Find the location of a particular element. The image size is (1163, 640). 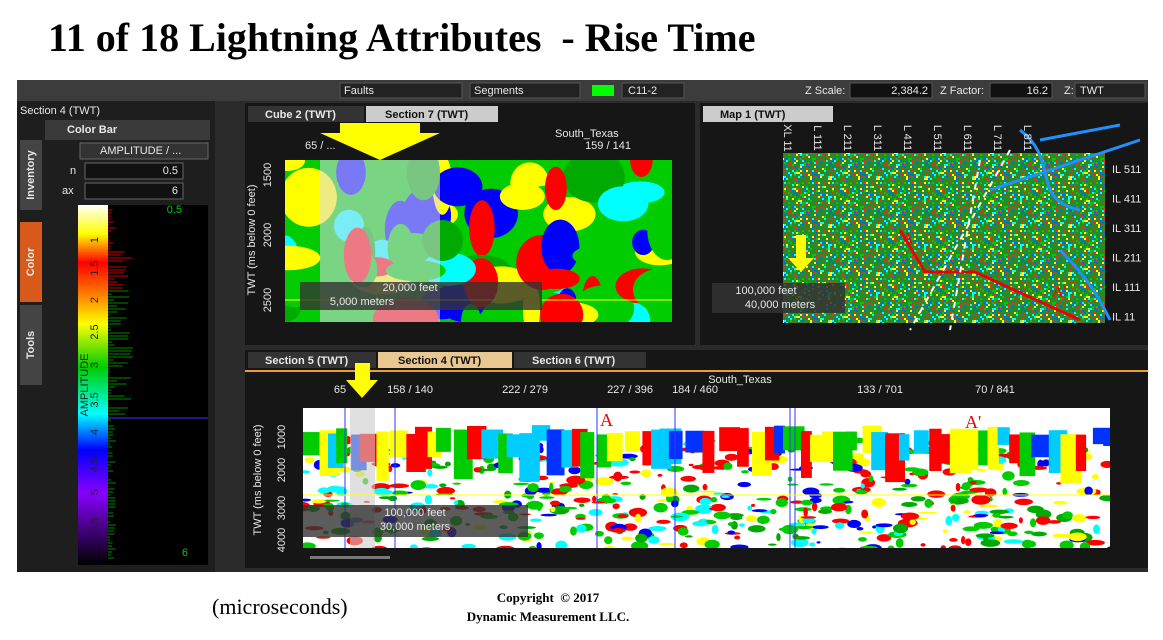

inline-label: IL 311 is located at coordinates (1126, 229).